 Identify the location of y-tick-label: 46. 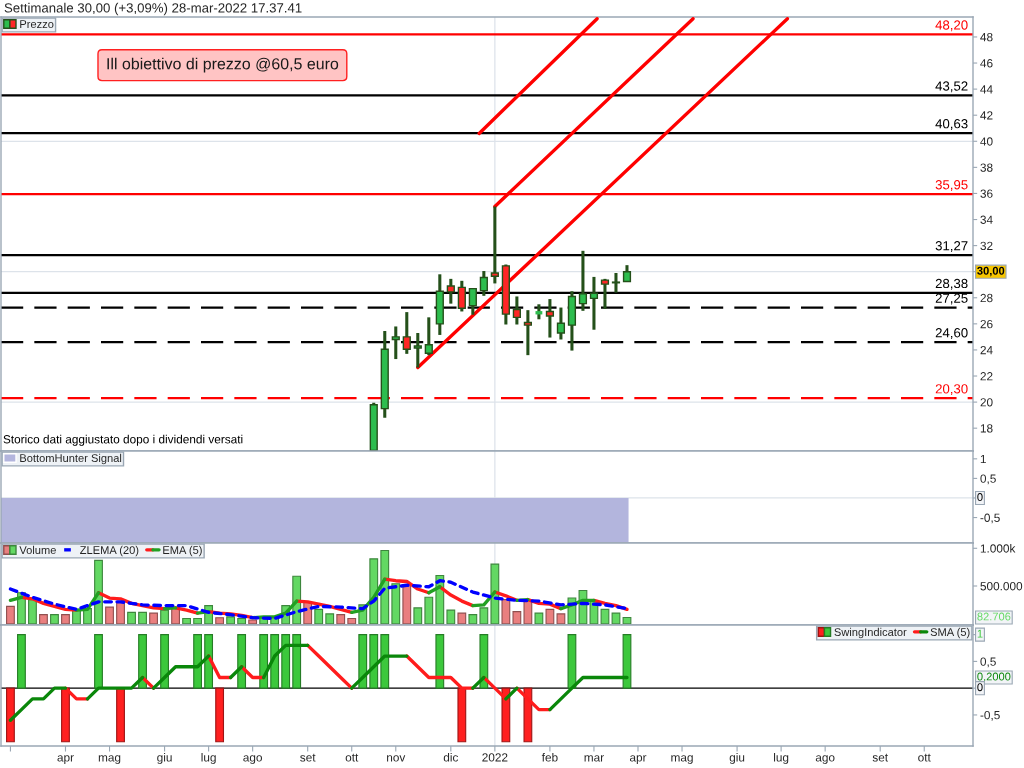
(986, 63).